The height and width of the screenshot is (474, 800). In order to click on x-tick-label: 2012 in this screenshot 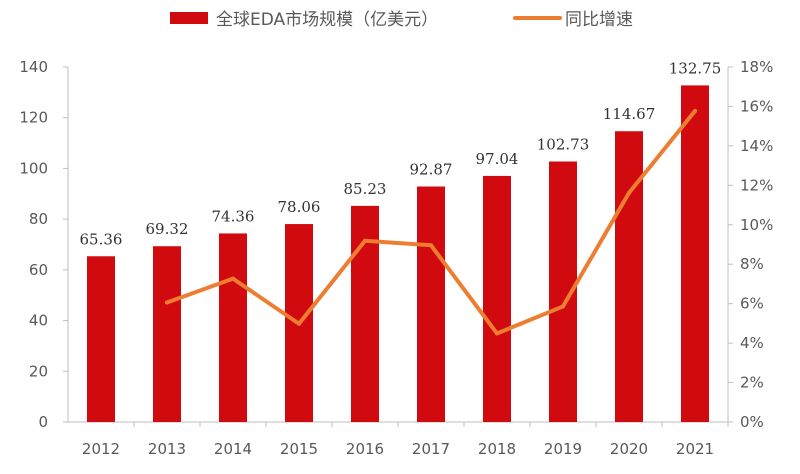, I will do `click(101, 449)`.